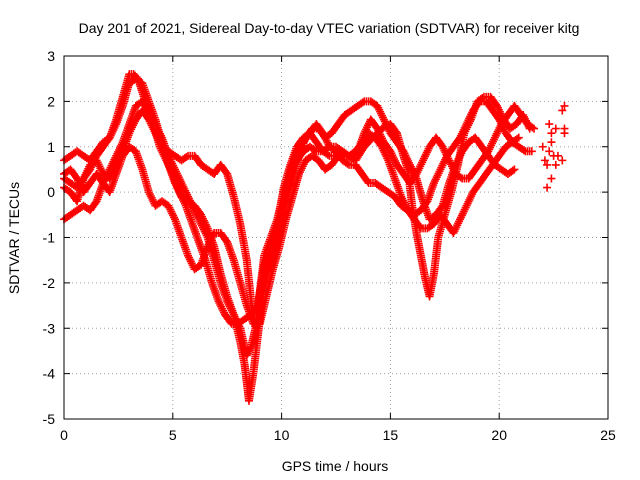 The height and width of the screenshot is (480, 640). What do you see at coordinates (51, 101) in the screenshot?
I see `y-tick-label: 2` at bounding box center [51, 101].